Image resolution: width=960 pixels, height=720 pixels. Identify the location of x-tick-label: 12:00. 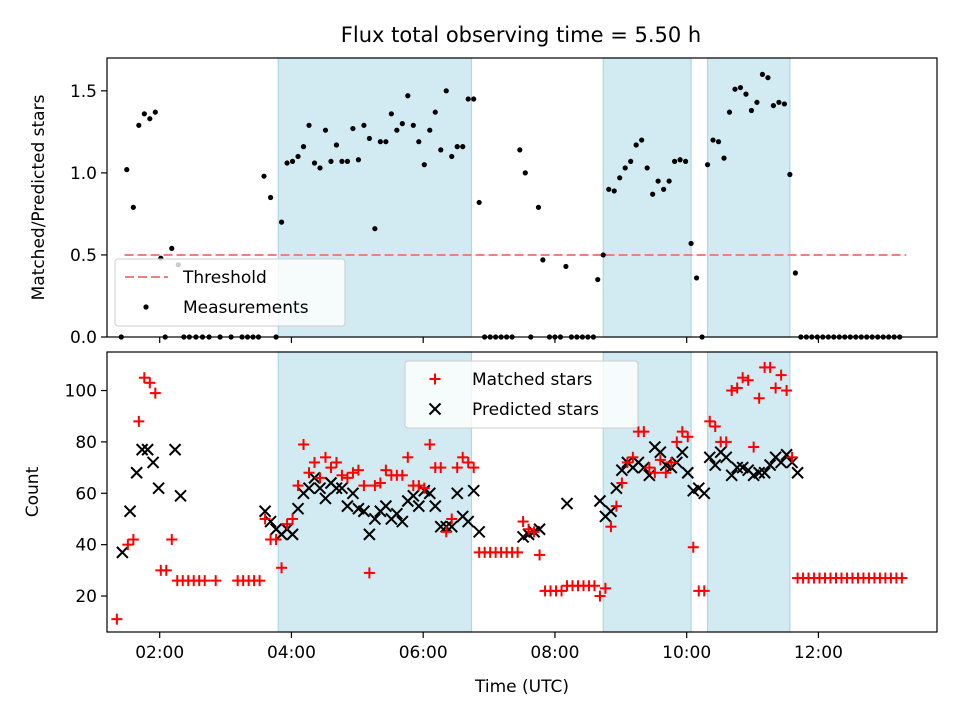
(818, 653).